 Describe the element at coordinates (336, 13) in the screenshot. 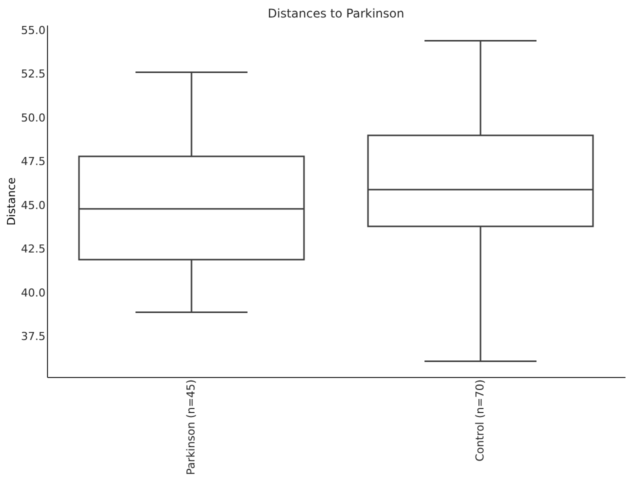

I see `chart-title: Distances to Parkinson` at that location.